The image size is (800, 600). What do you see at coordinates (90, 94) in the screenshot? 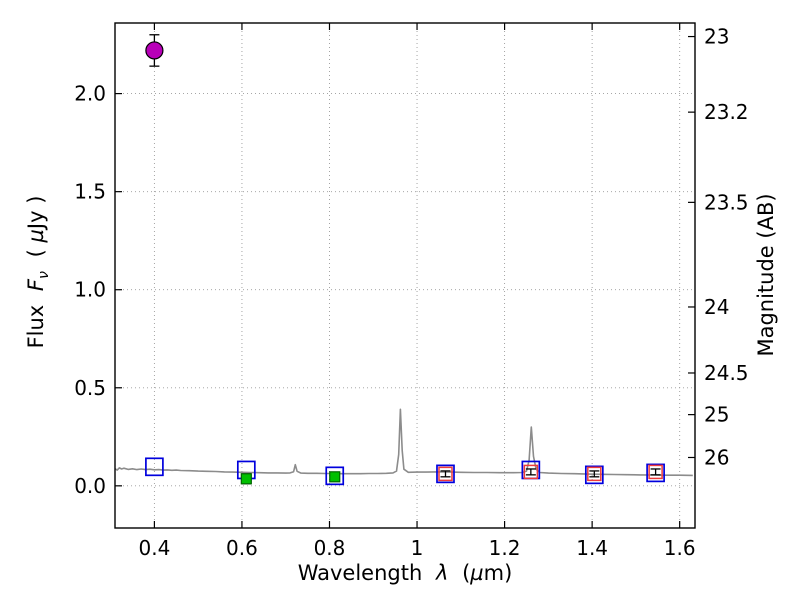
I see `y-tick-label-left: 2.0` at bounding box center [90, 94].